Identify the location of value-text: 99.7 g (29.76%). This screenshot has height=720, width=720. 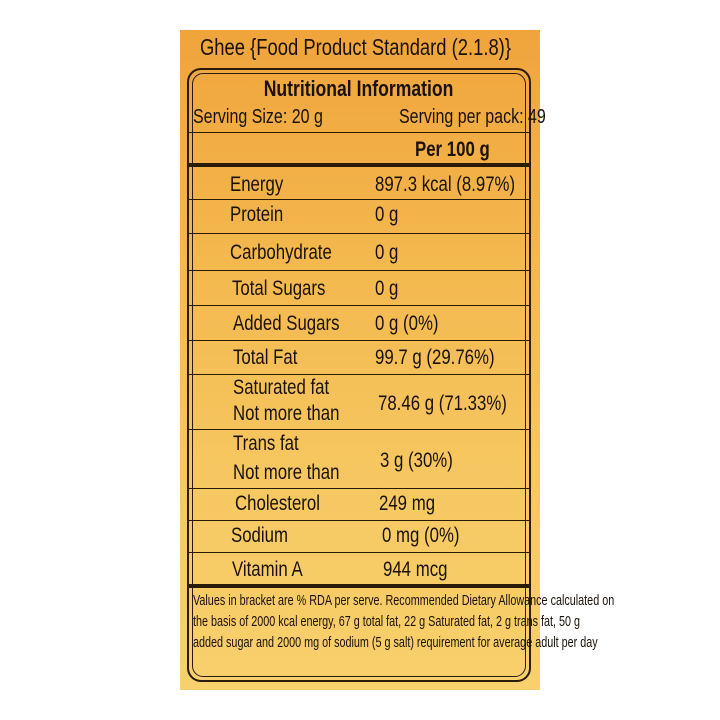
(435, 357).